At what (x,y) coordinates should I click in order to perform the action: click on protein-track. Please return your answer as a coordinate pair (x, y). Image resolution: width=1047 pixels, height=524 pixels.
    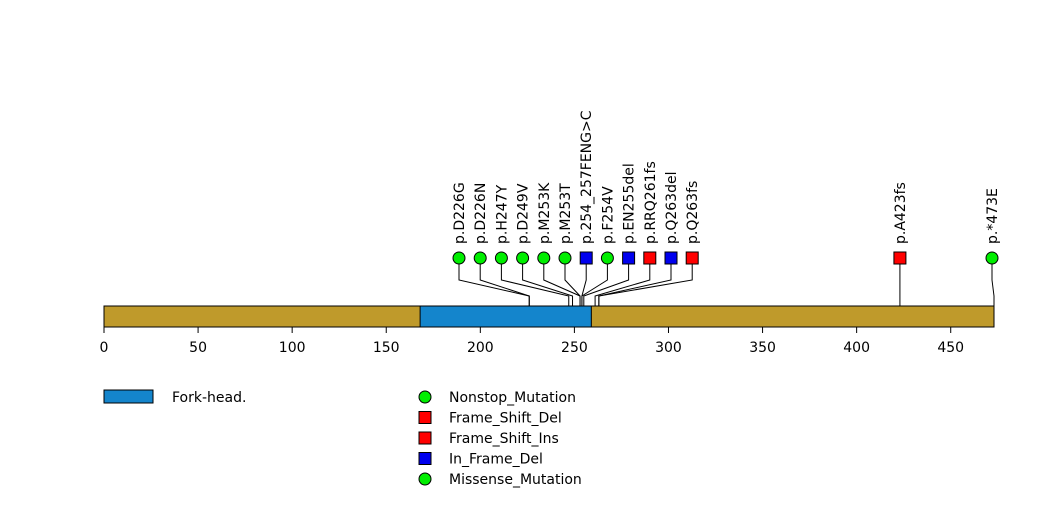
    Looking at the image, I should click on (549, 316).